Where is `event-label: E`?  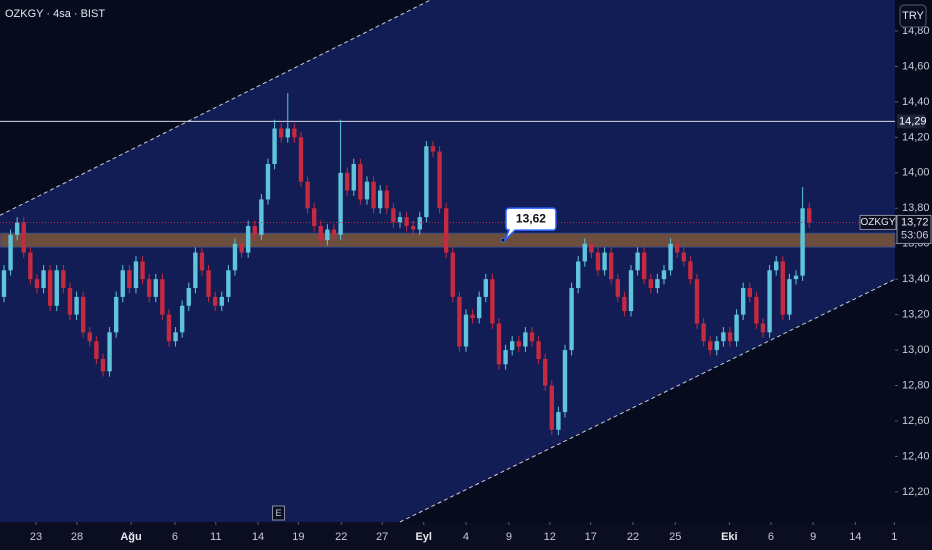 event-label: E is located at coordinates (279, 513).